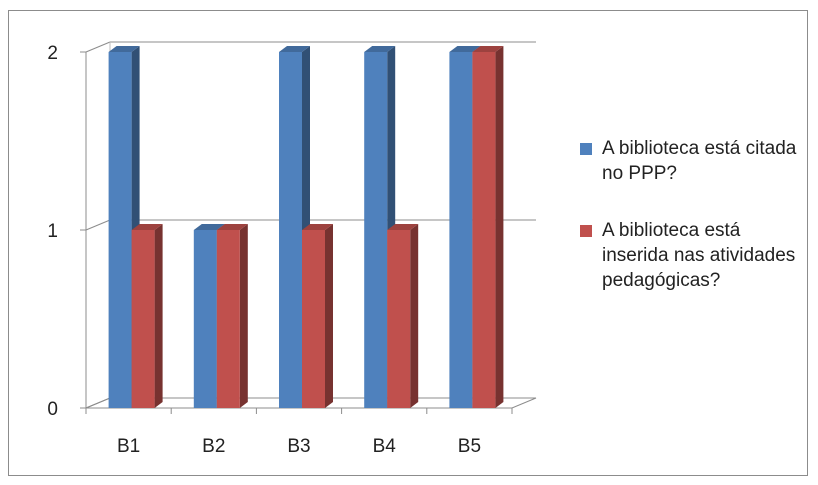 The image size is (818, 485). I want to click on x-tick-label: B5, so click(469, 446).